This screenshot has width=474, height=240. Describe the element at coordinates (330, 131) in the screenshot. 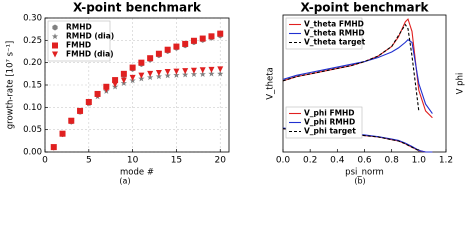

I see `legend-label: V_phi target` at that location.